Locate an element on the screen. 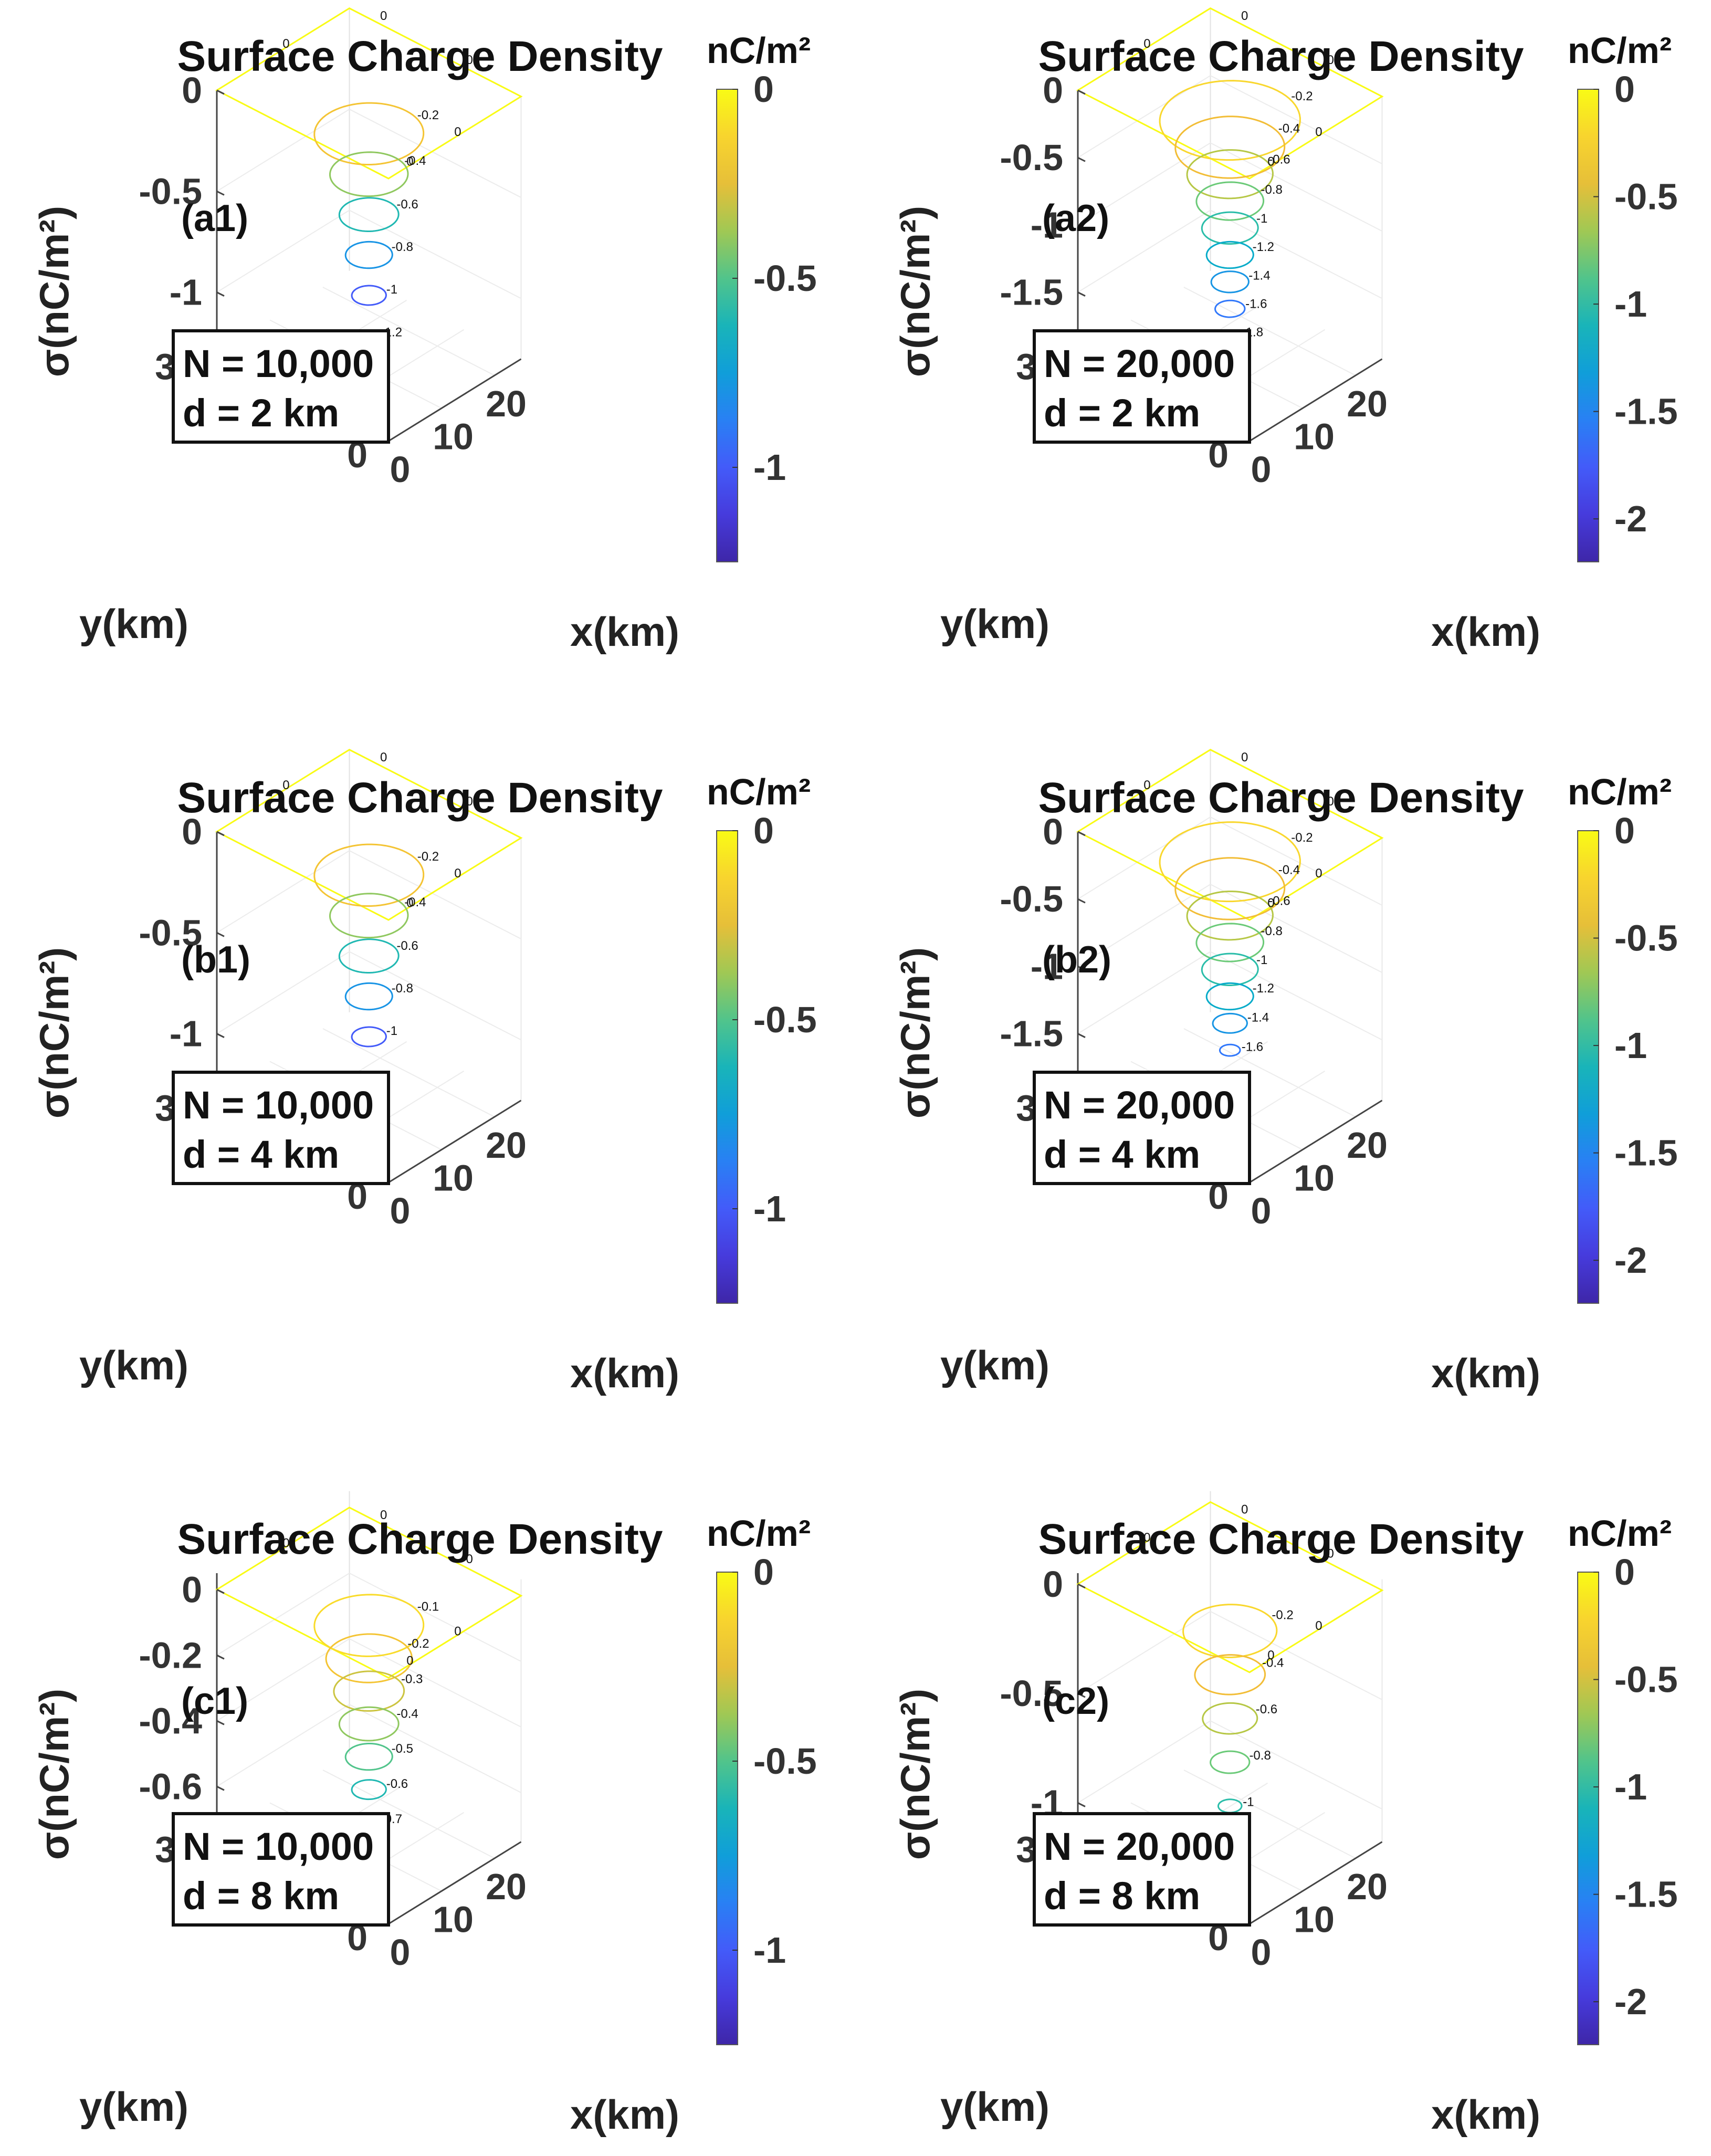  z-tick-label: -1.5 is located at coordinates (1031, 292).